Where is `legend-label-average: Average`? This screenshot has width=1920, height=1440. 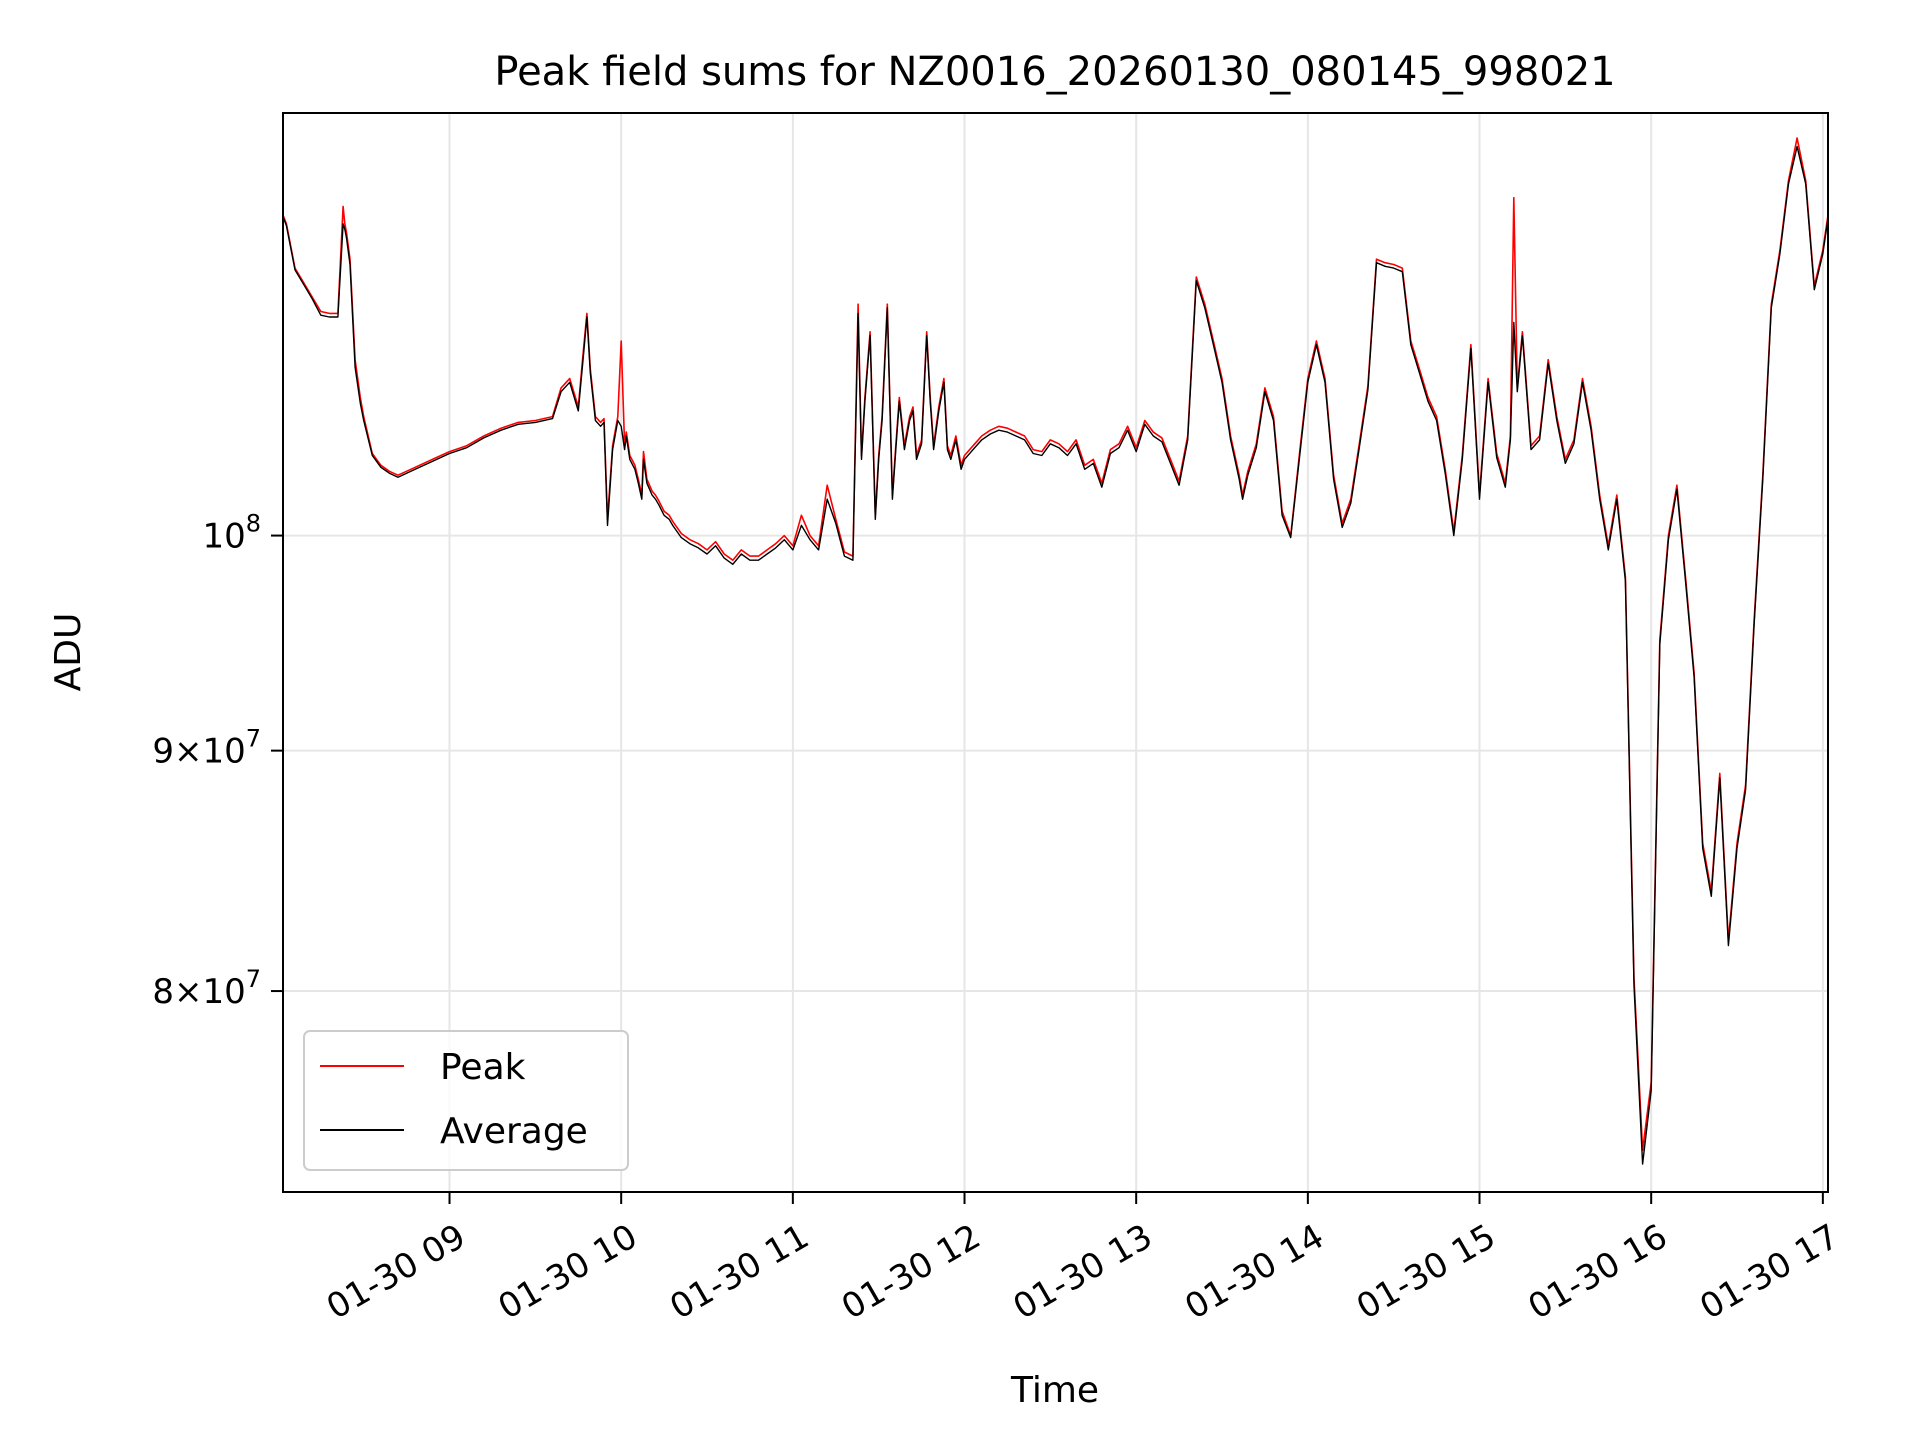
legend-label-average: Average is located at coordinates (514, 1131).